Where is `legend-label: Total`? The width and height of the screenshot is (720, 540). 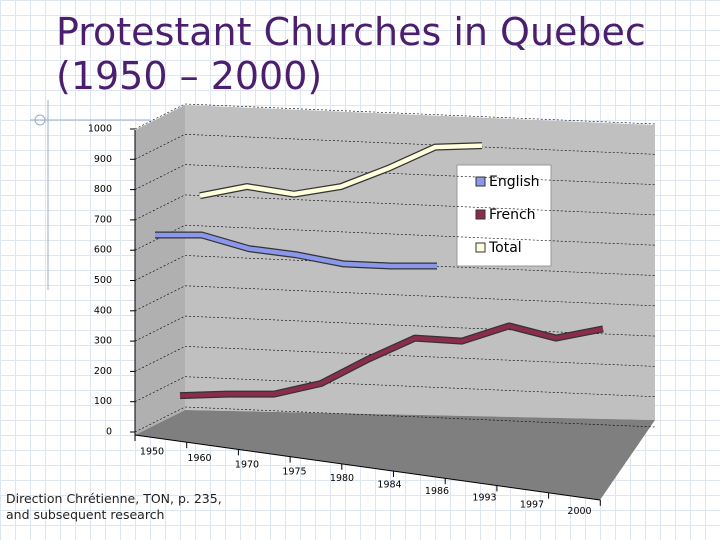 legend-label: Total is located at coordinates (505, 248).